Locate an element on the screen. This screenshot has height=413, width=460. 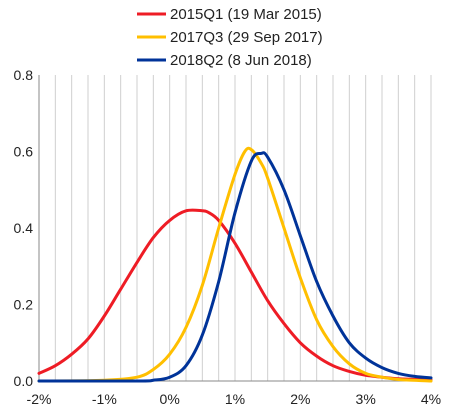
x-tick-label: 2% is located at coordinates (300, 399).